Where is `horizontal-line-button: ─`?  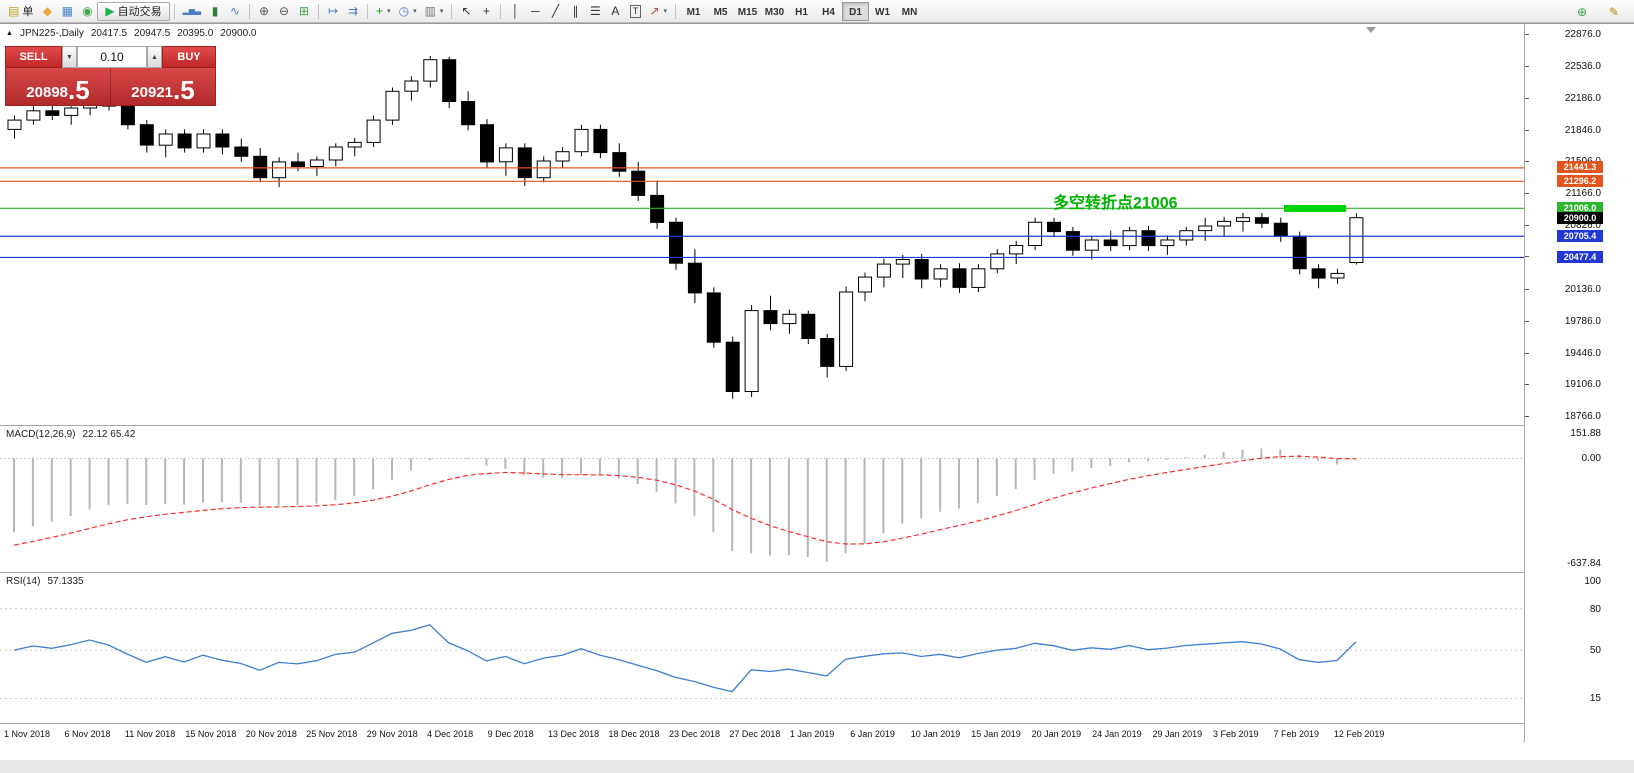 horizontal-line-button: ─ is located at coordinates (535, 11).